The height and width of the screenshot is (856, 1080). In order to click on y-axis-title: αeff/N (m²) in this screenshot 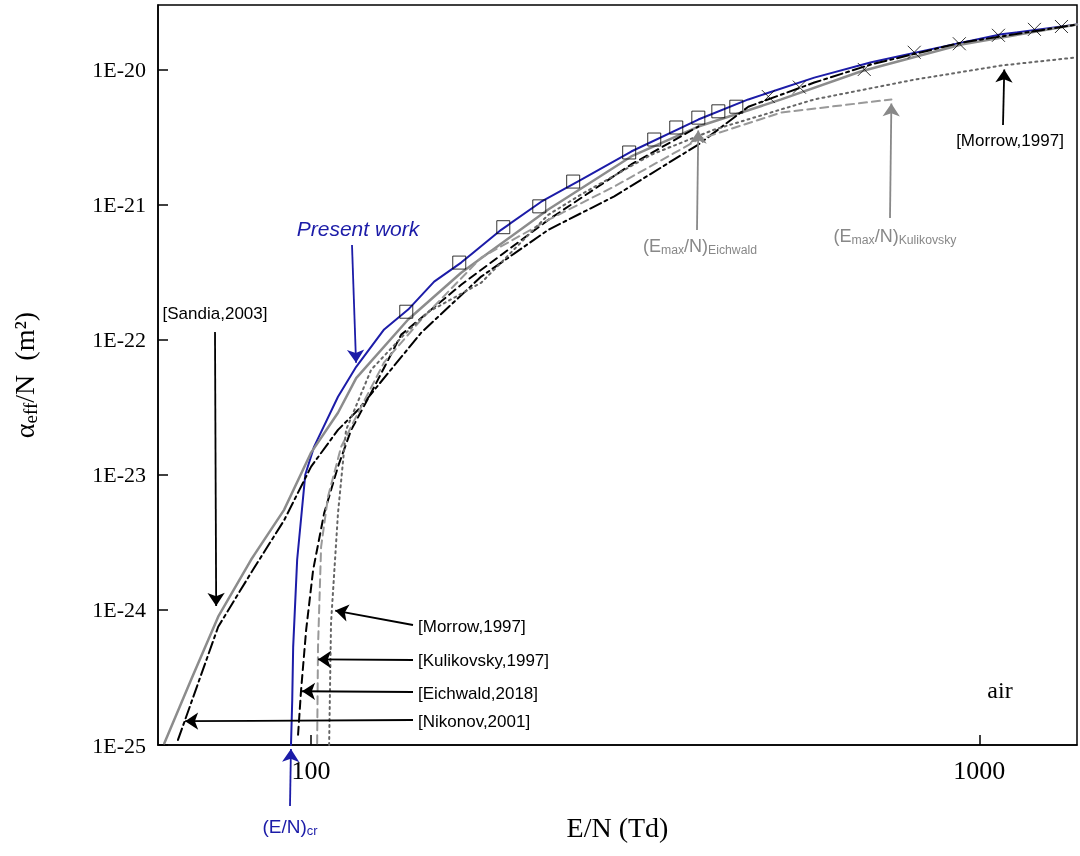, I will do `click(24, 375)`.